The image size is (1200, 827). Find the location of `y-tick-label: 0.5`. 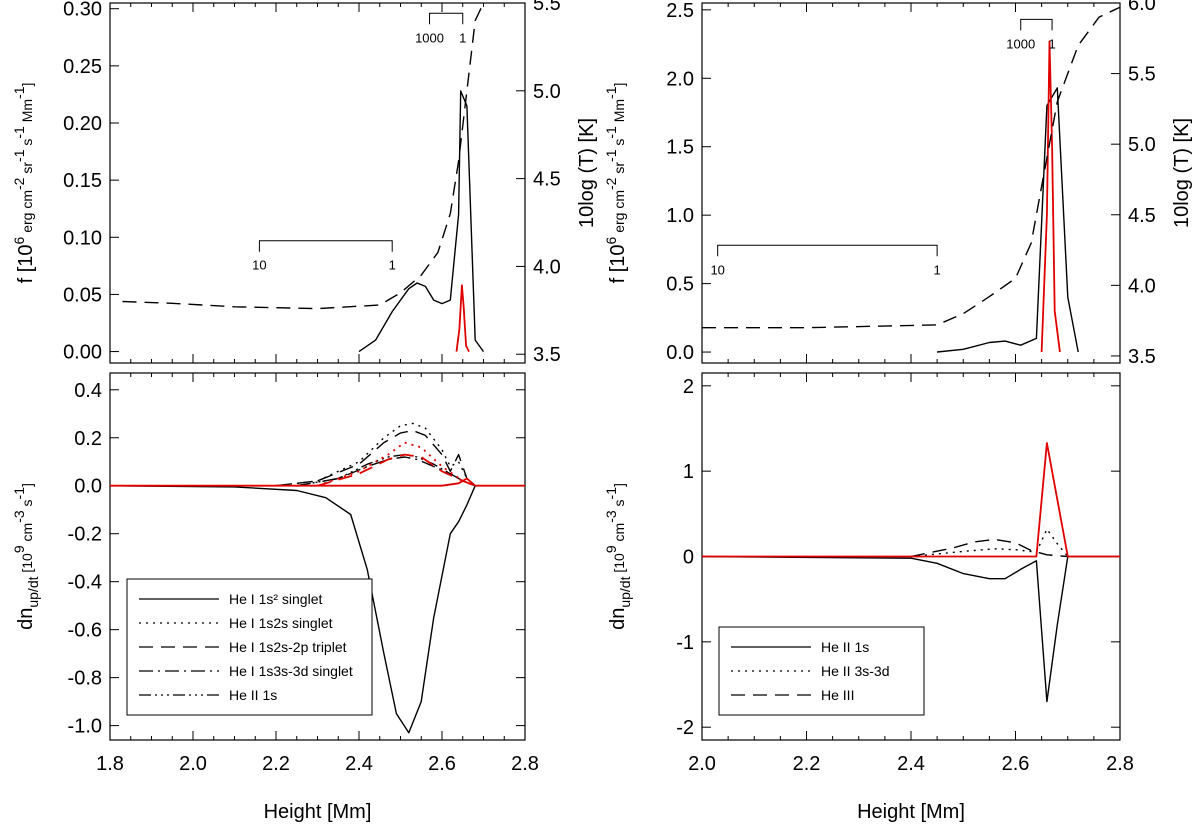

y-tick-label: 0.5 is located at coordinates (680, 285).